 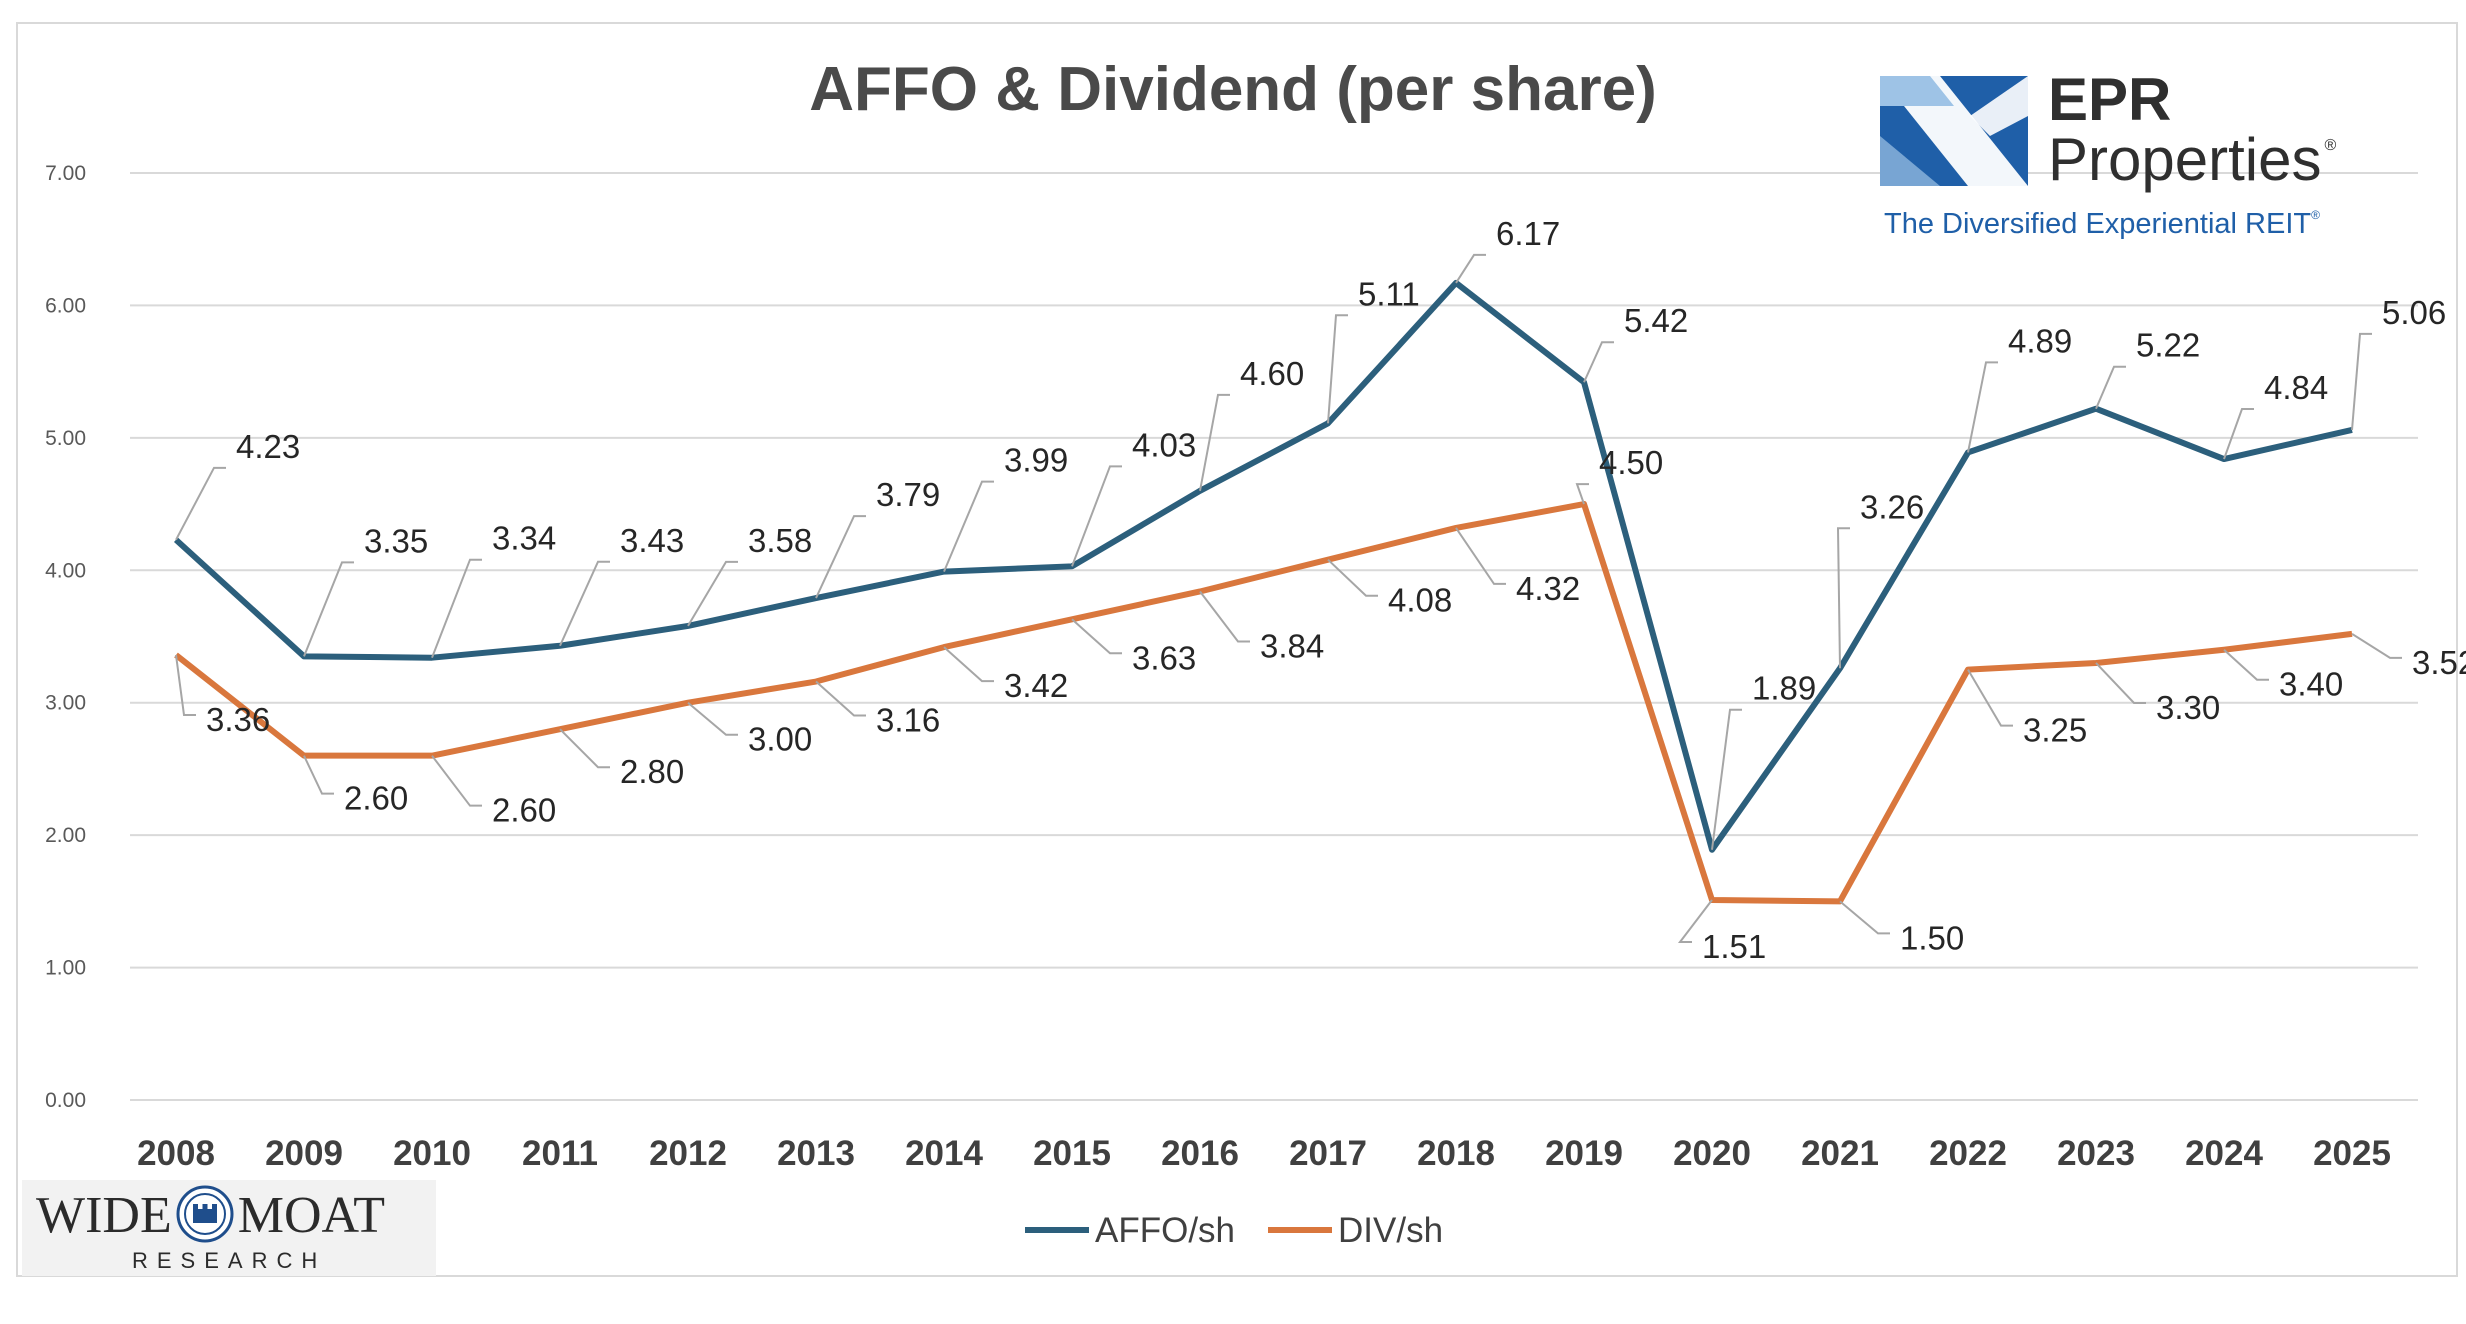 I want to click on div-data-label: 3.40, so click(x=2311, y=684).